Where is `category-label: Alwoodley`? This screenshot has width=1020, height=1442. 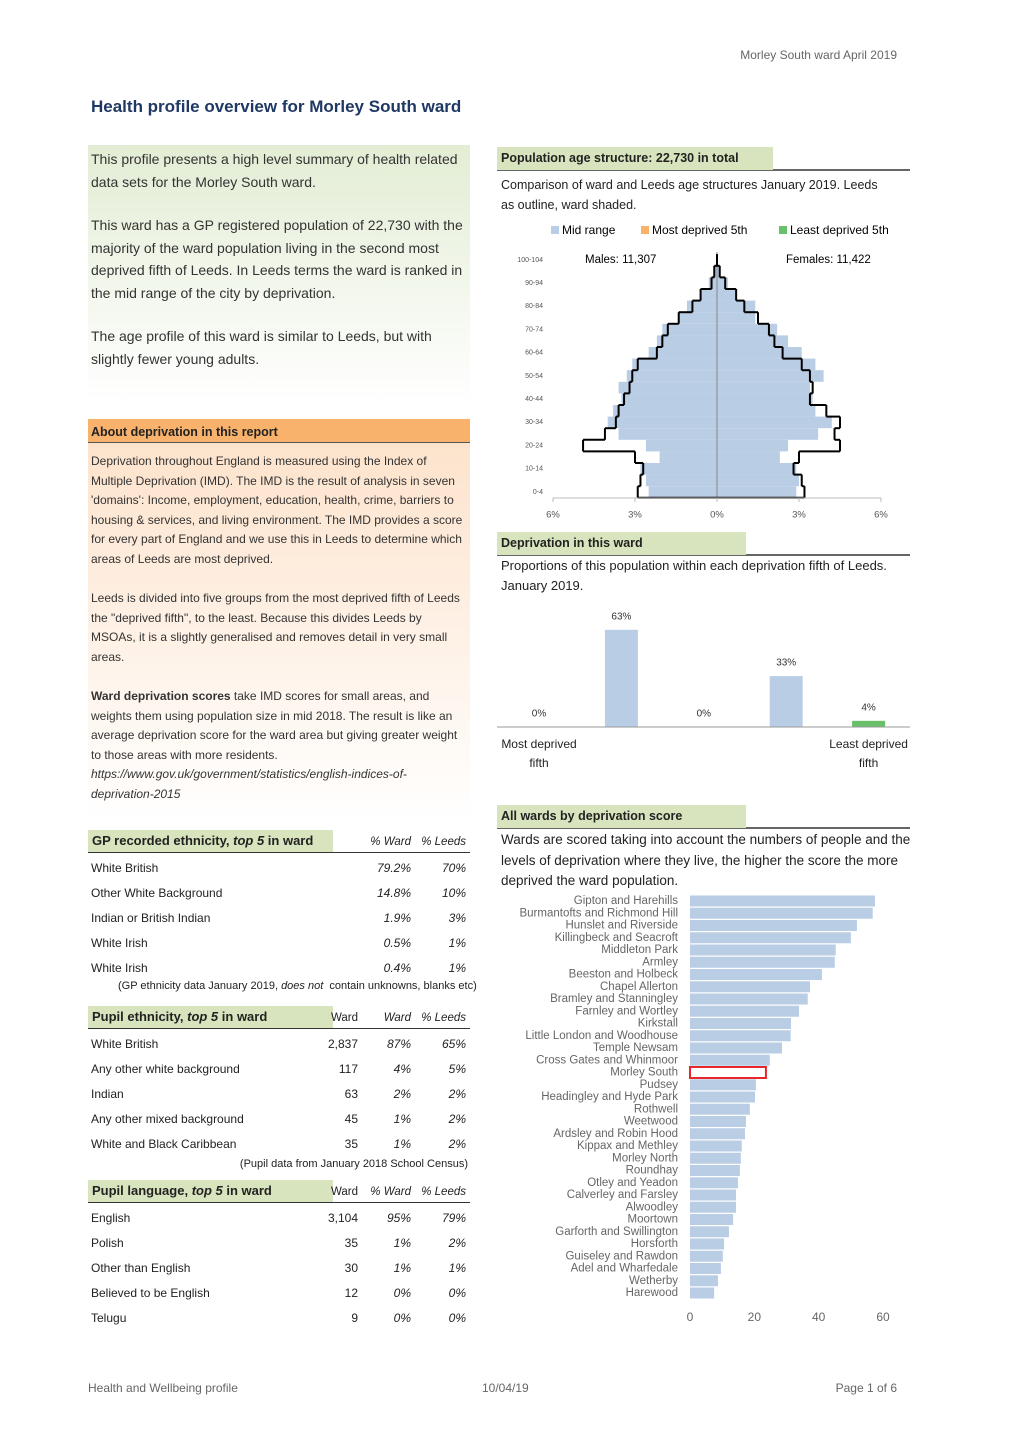
category-label: Alwoodley is located at coordinates (652, 1207).